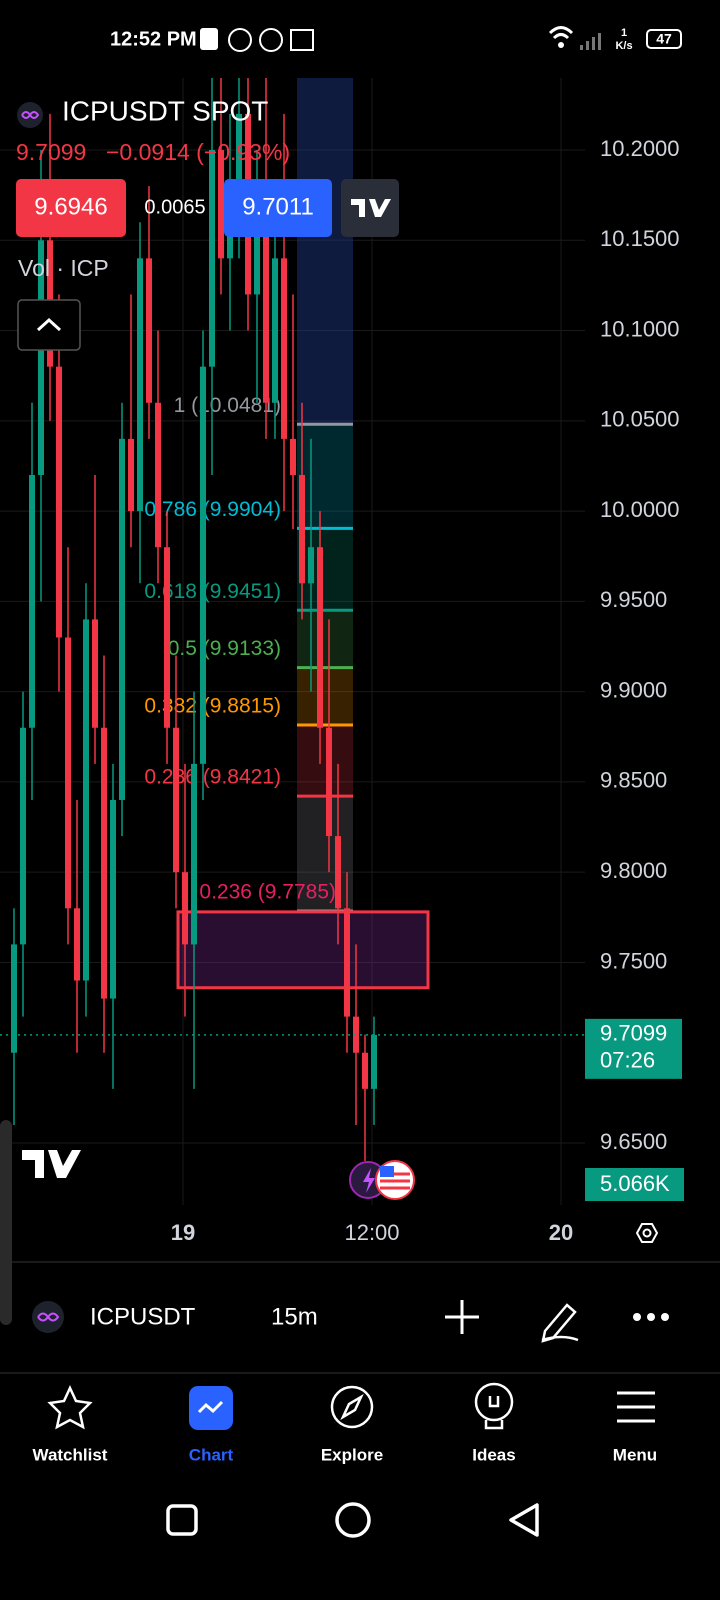  I want to click on watchlist-icon, so click(70, 1407).